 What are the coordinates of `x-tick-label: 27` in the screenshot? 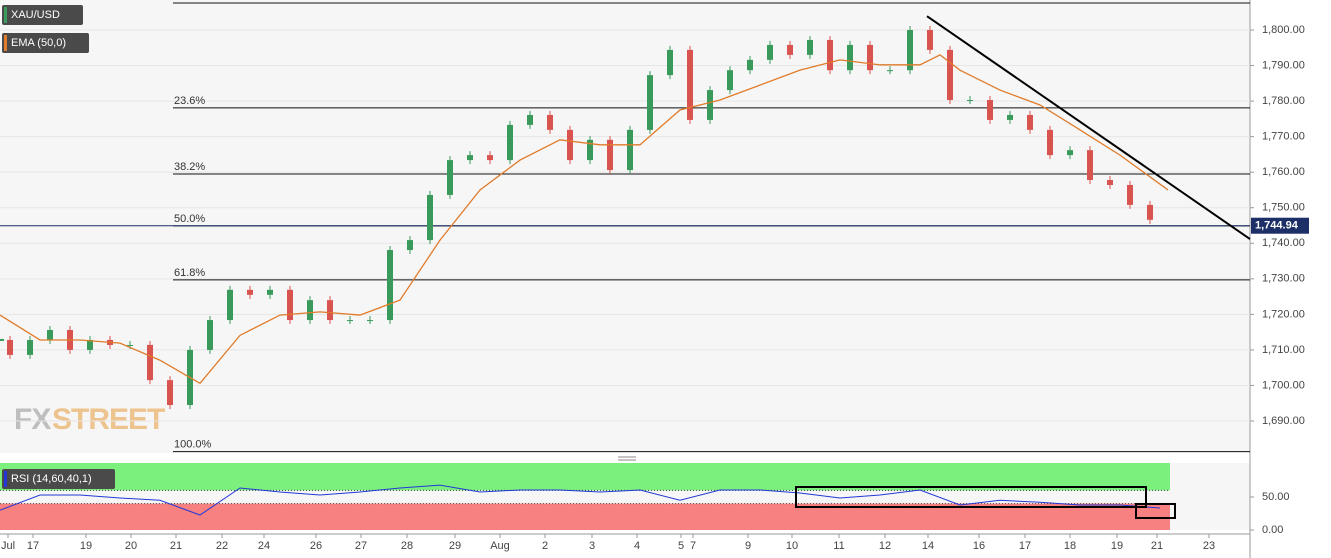 It's located at (361, 546).